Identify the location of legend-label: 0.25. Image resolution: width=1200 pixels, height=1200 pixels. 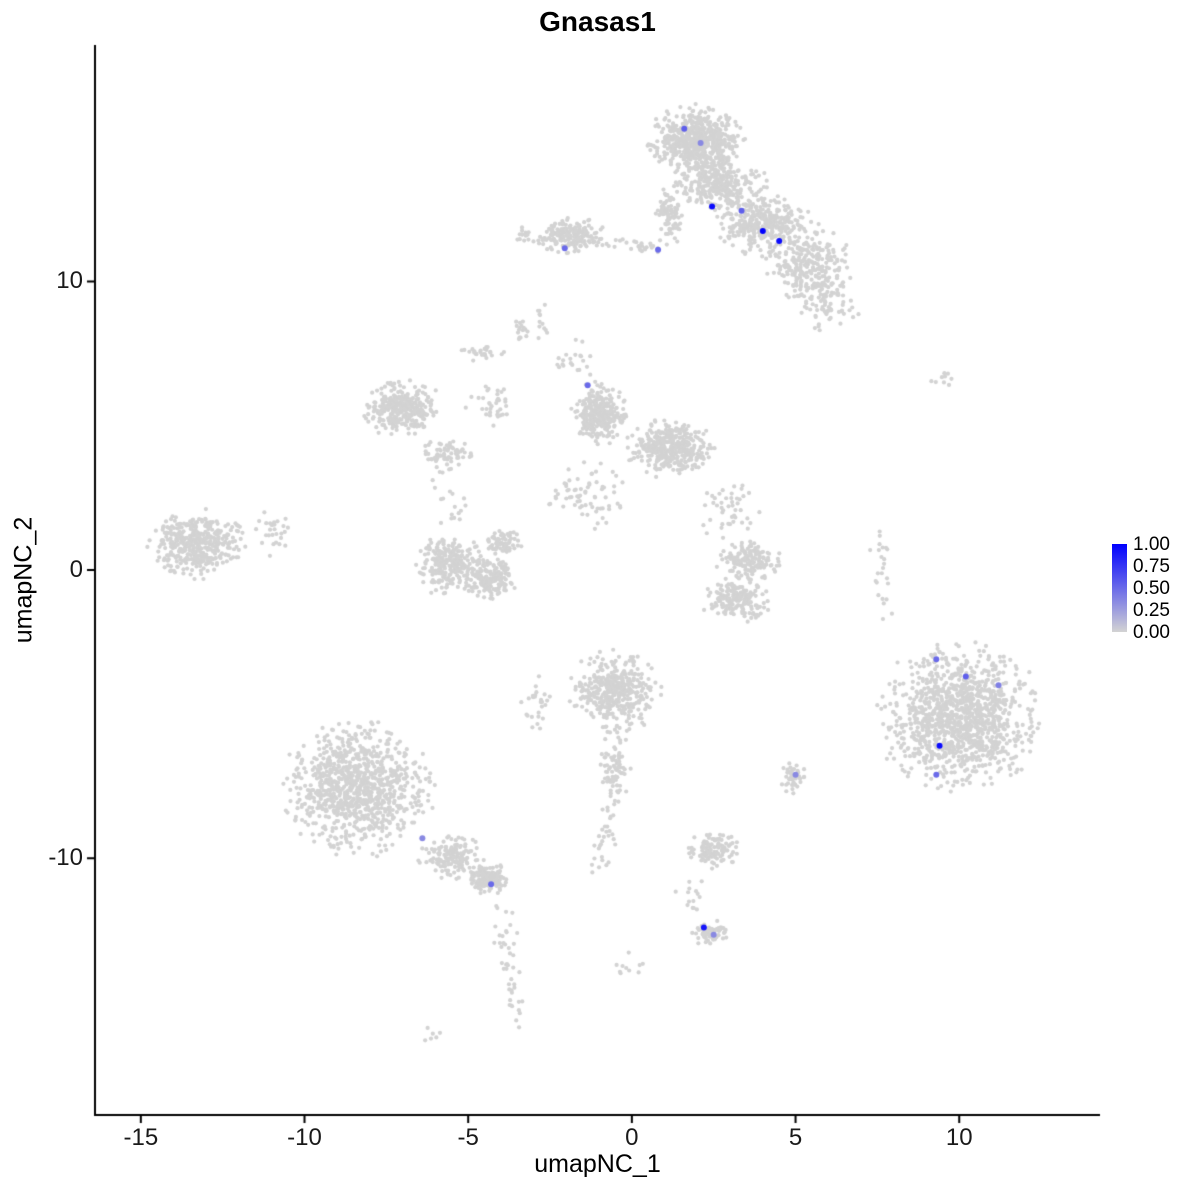
(1151, 610).